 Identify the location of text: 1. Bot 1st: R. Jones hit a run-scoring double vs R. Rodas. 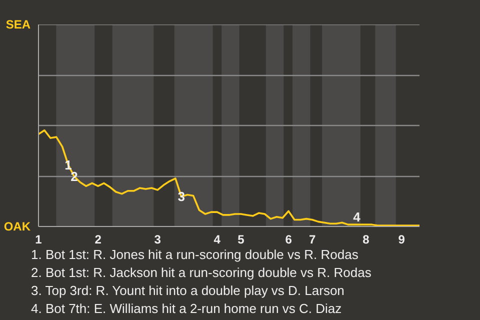
(194, 254).